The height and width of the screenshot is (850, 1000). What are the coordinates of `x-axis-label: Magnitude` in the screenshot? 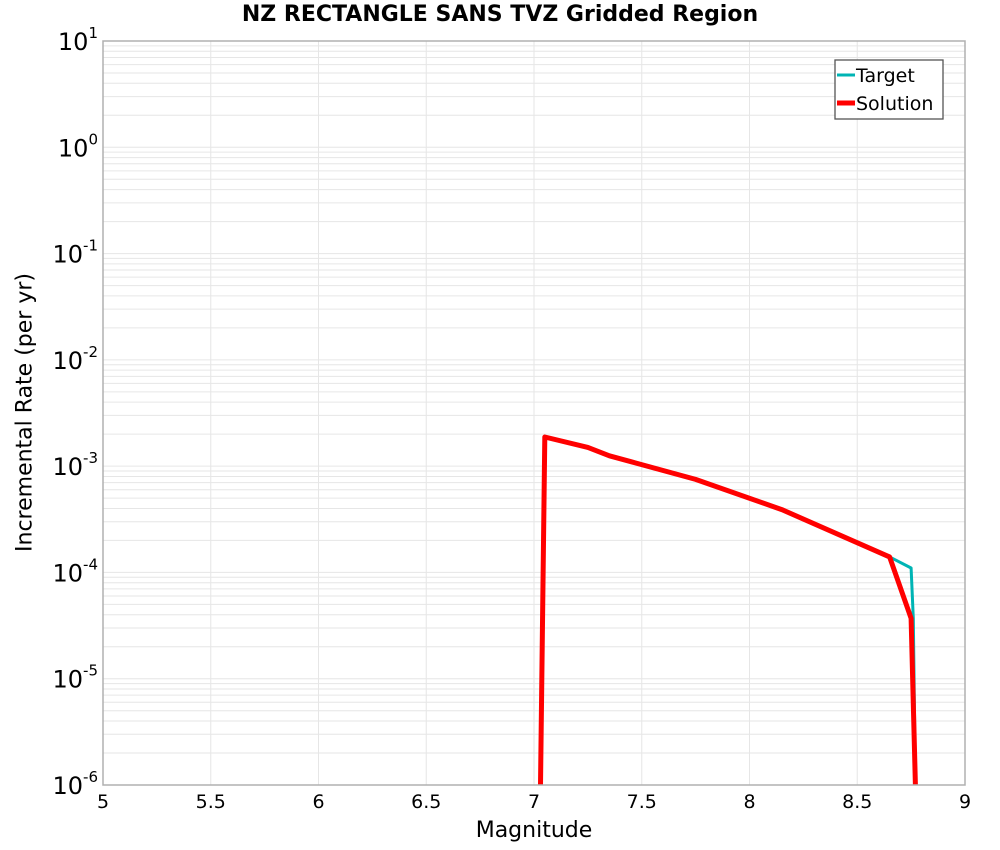 It's located at (534, 830).